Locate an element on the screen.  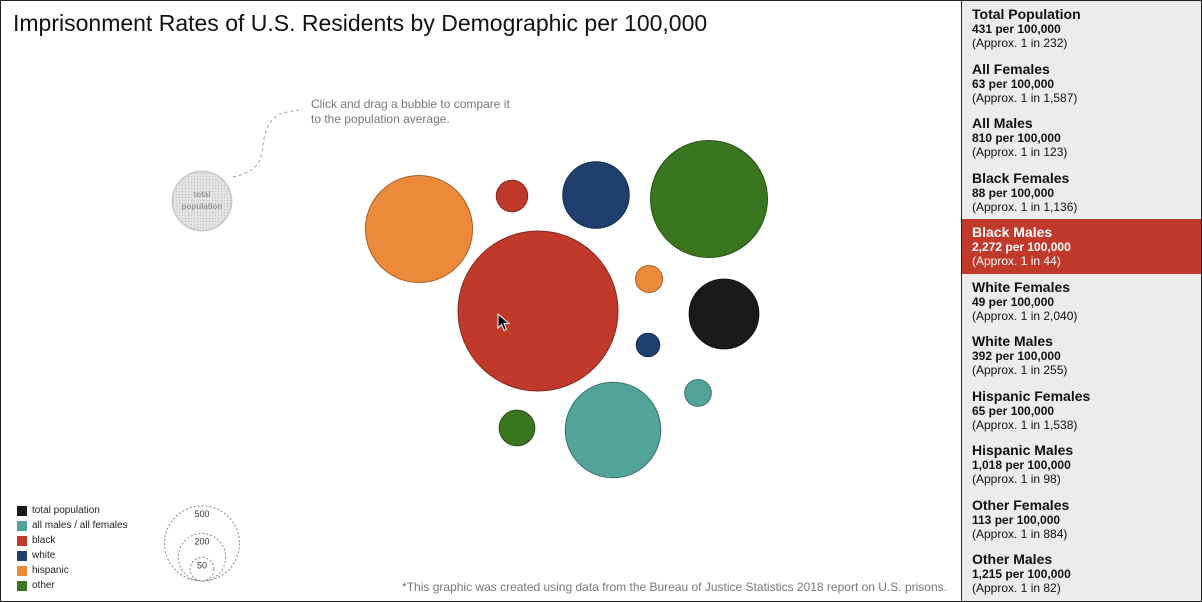
sidebar-item-name: Total Population is located at coordinates (1026, 14).